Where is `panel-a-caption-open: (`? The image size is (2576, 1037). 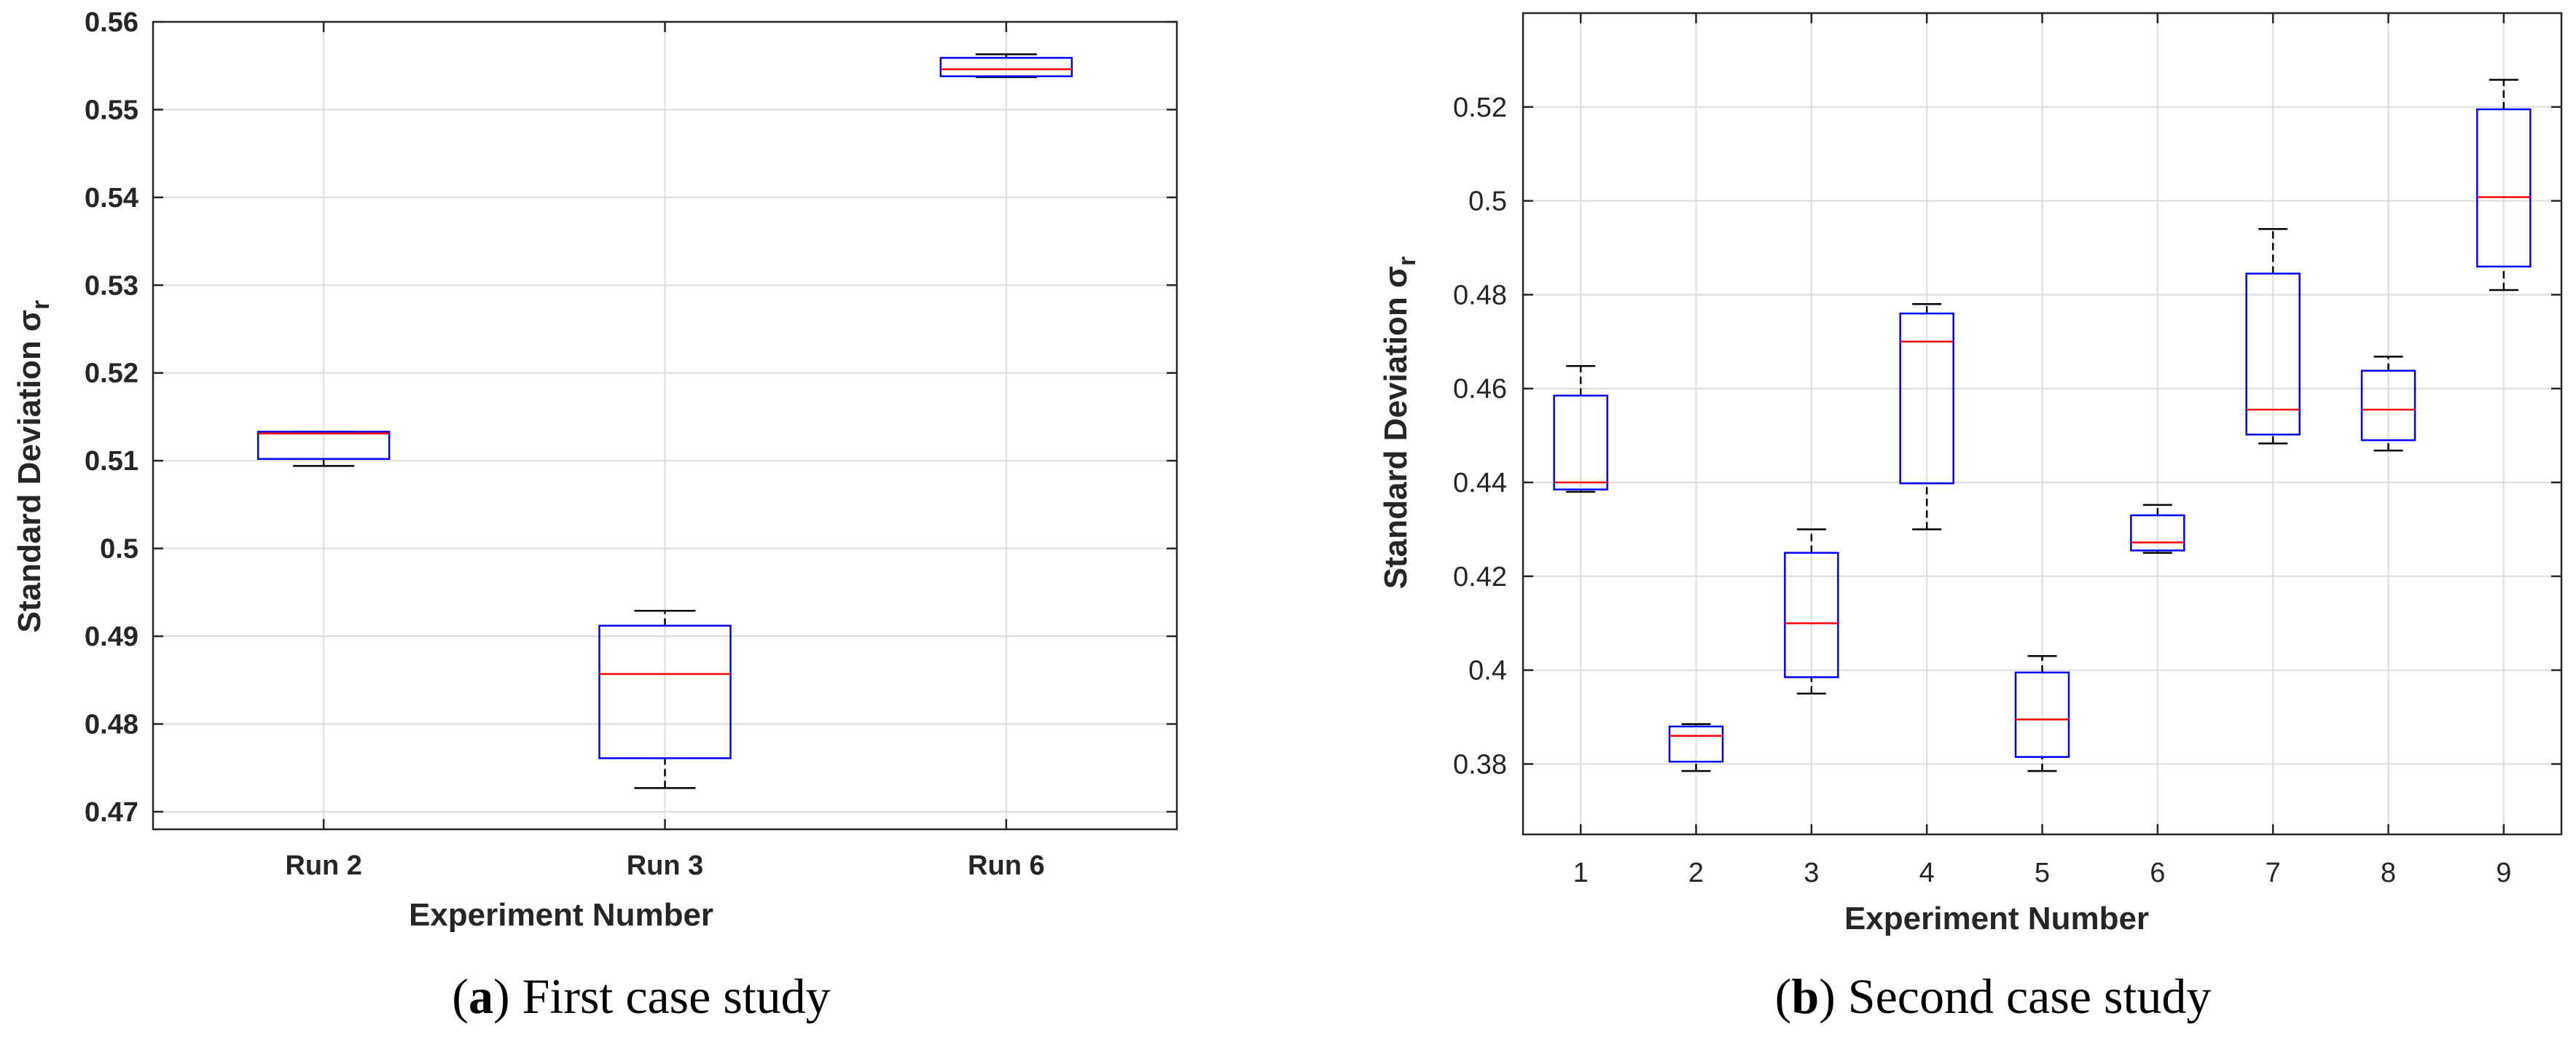
panel-a-caption-open: ( is located at coordinates (460, 996).